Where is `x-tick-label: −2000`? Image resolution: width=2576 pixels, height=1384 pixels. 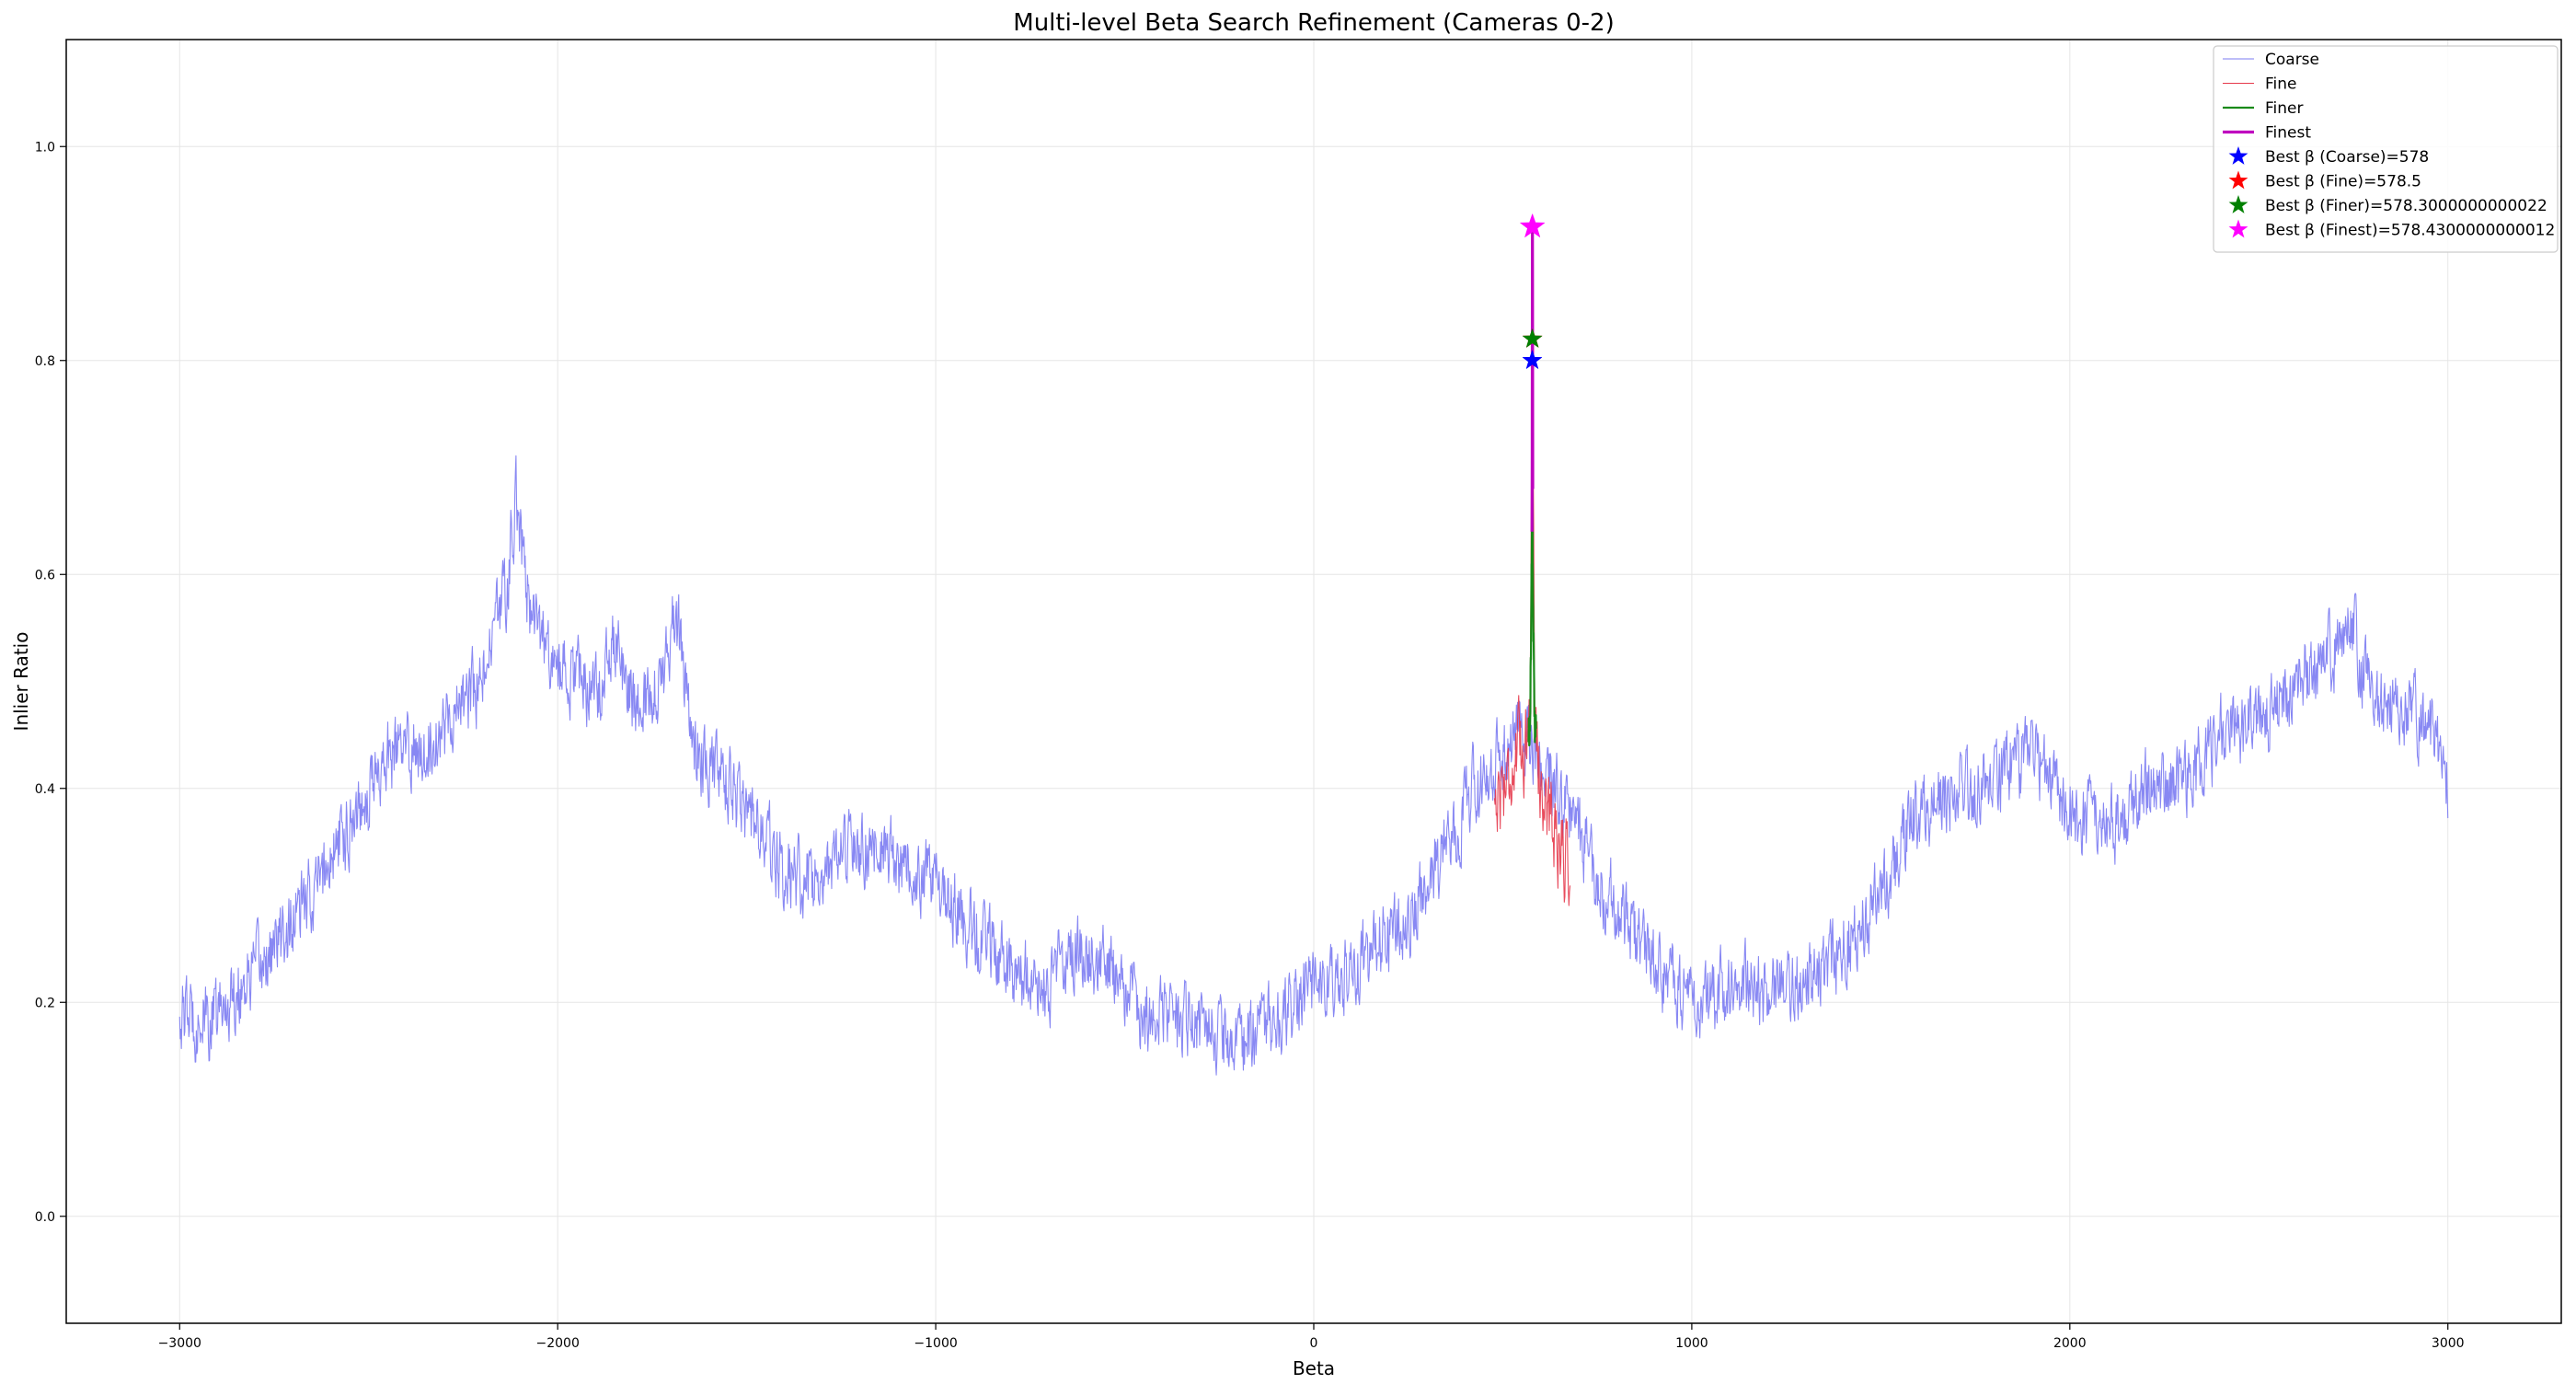
x-tick-label: −2000 is located at coordinates (558, 1343).